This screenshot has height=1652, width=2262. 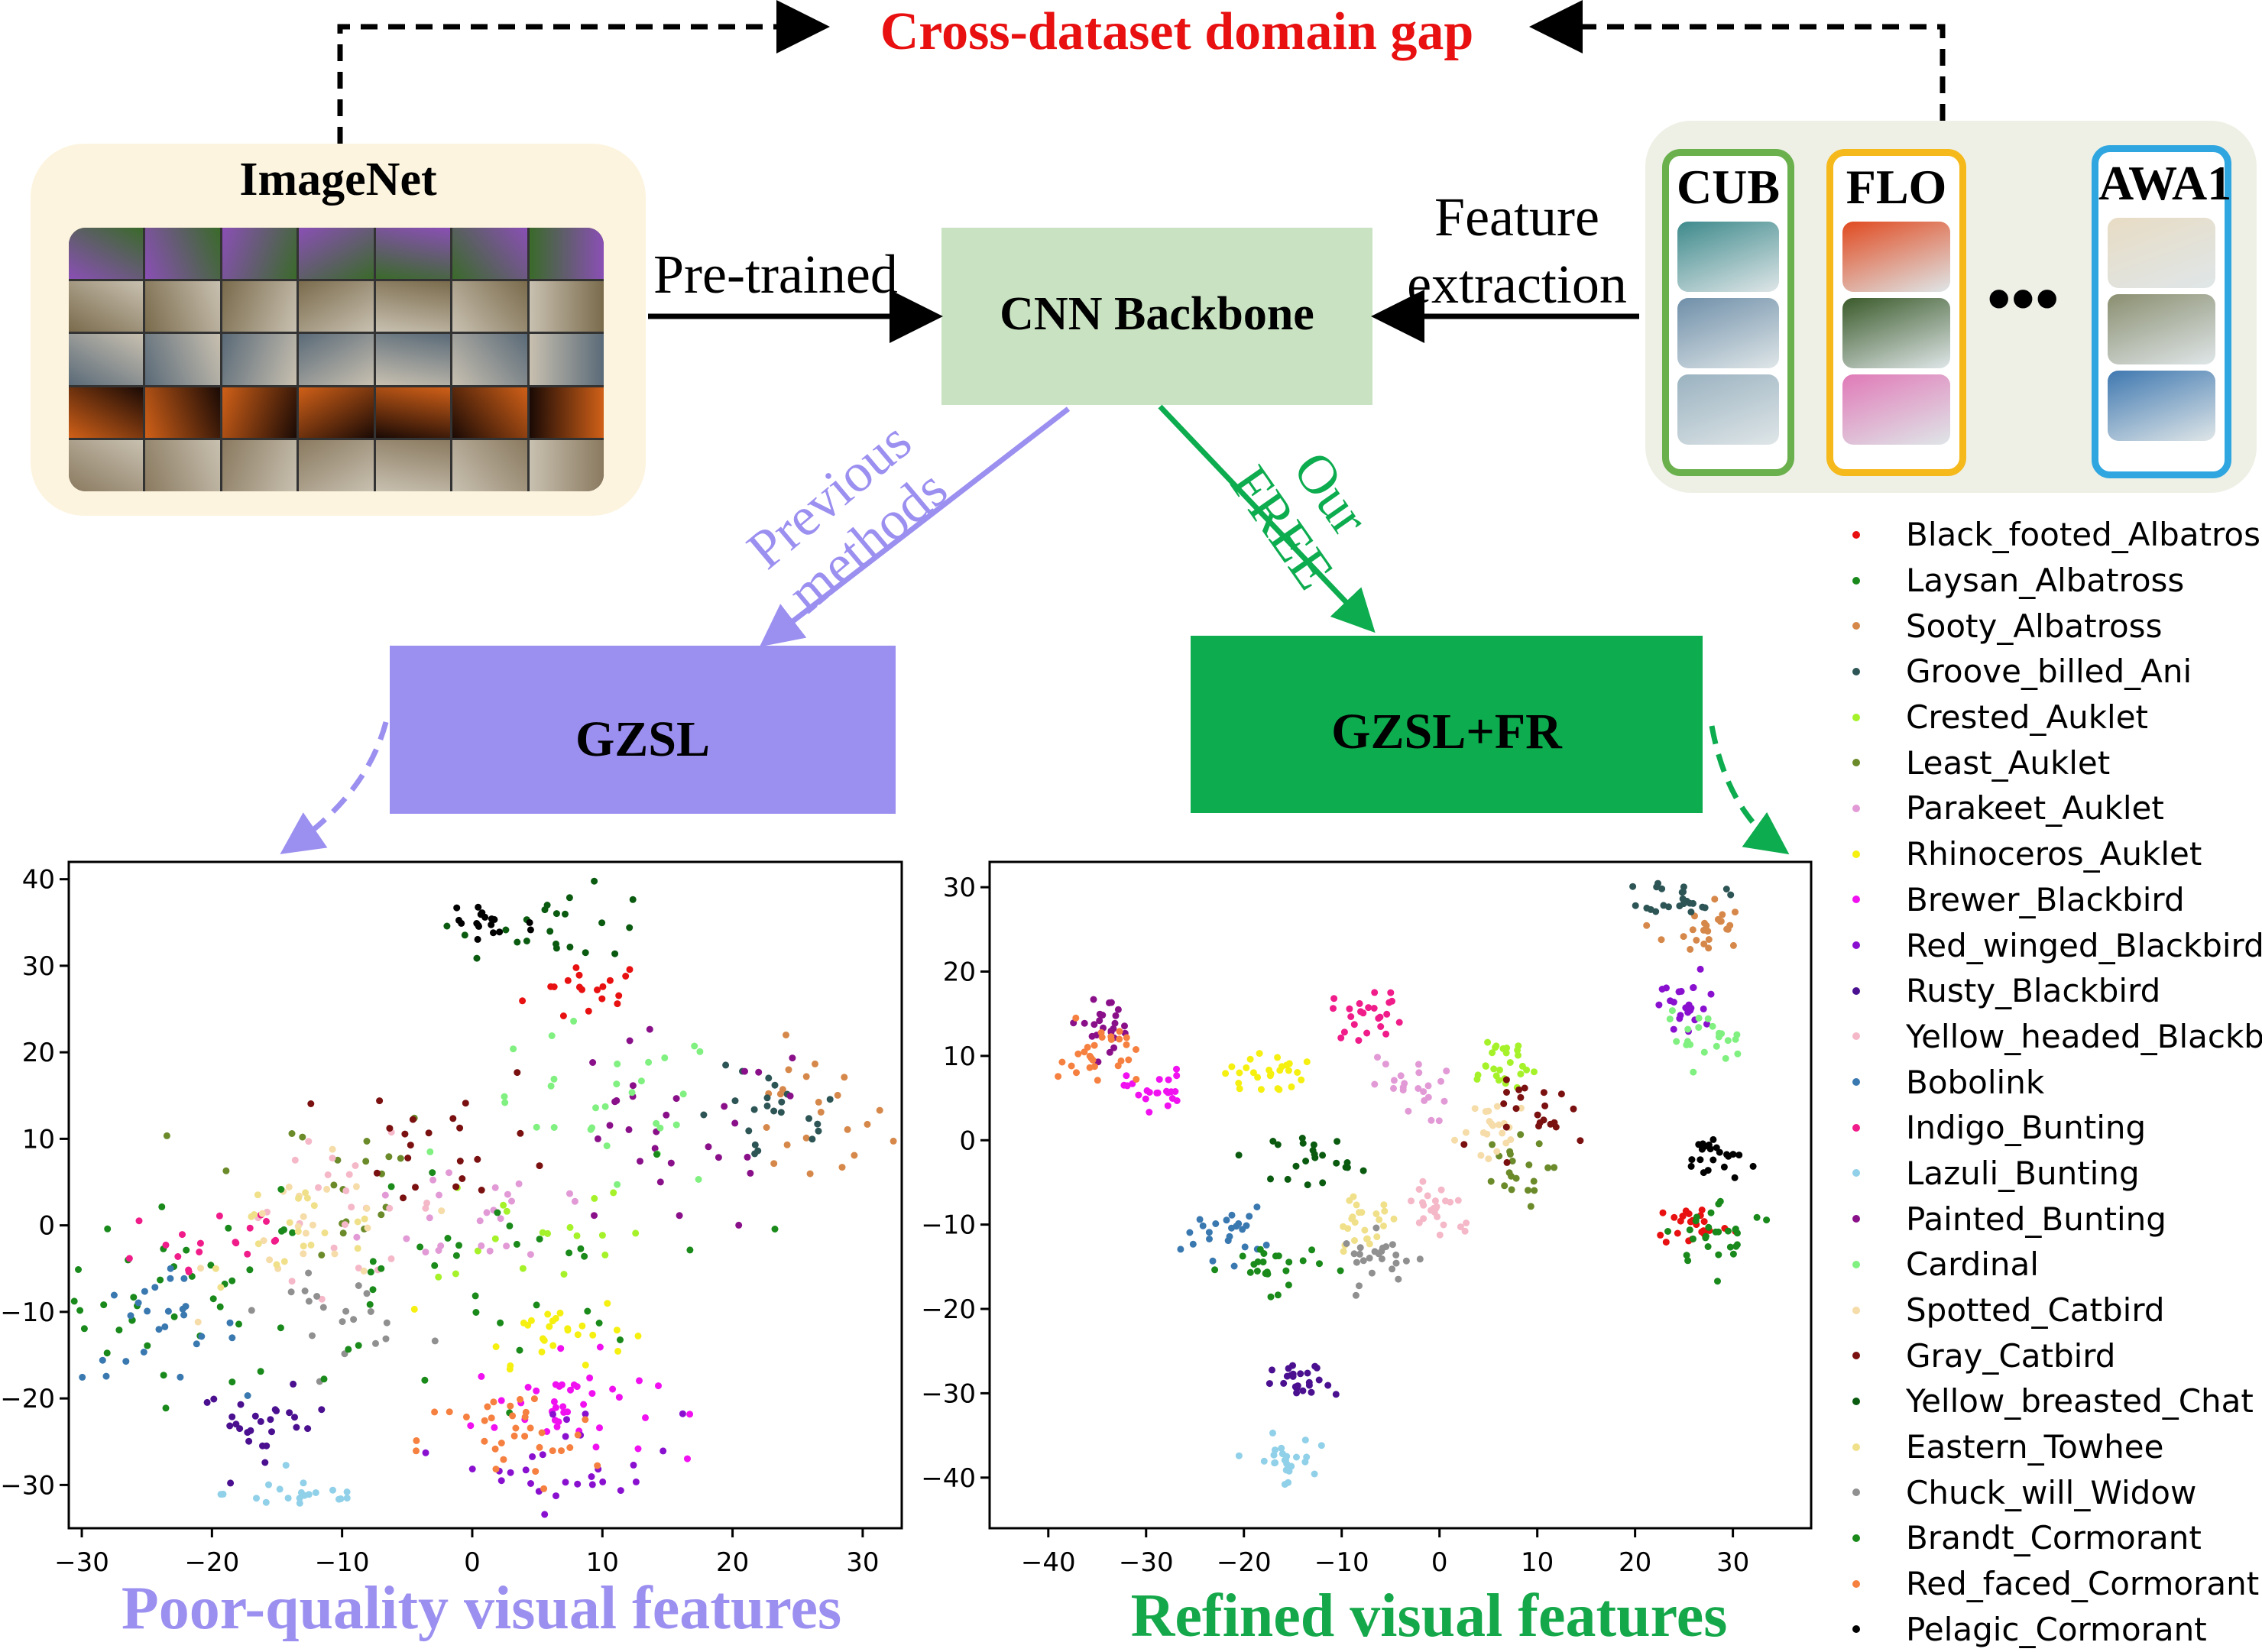 What do you see at coordinates (2051, 1492) in the screenshot?
I see `legend-label: Chuck_will_Widow` at bounding box center [2051, 1492].